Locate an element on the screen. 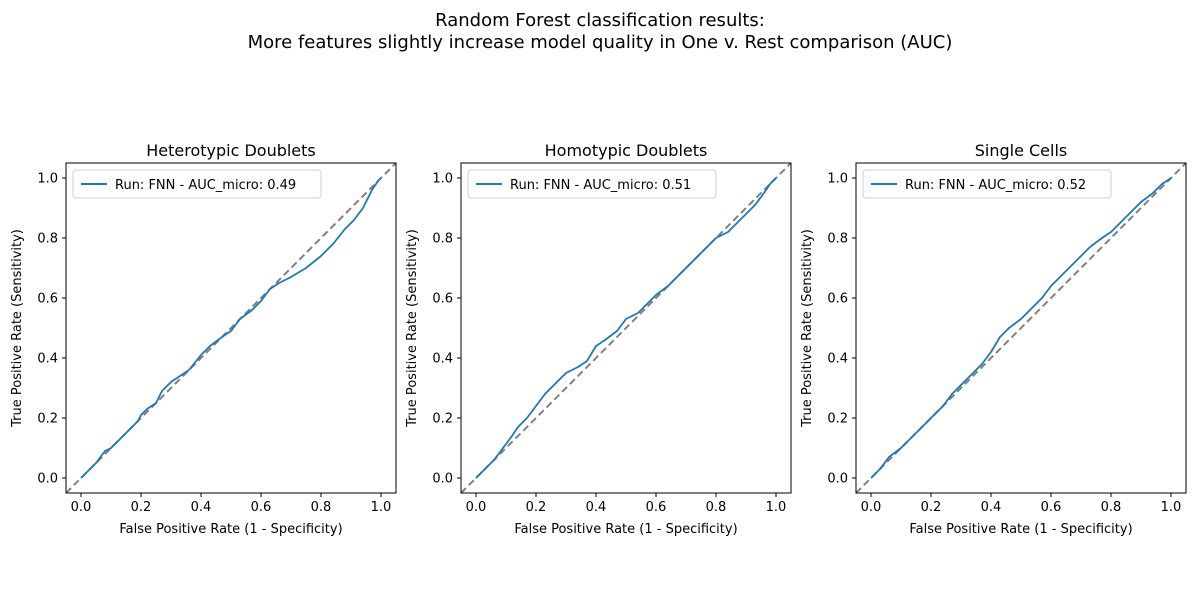 This screenshot has height=600, width=1200. legend-label: Run: FNN - AUC_micro: 0.52 is located at coordinates (995, 185).